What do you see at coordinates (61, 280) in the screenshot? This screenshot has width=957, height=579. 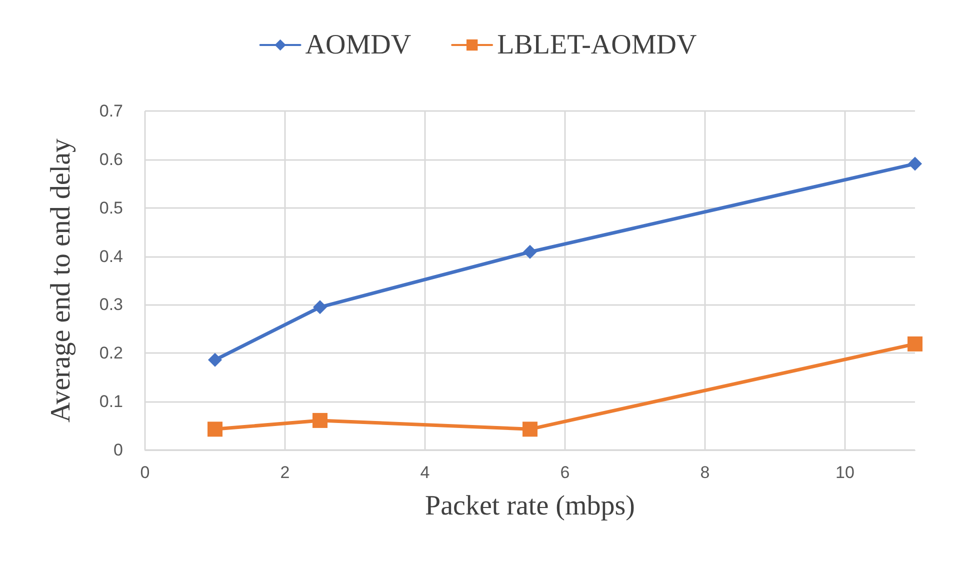 I see `y-axis-title: Average end to end delay` at bounding box center [61, 280].